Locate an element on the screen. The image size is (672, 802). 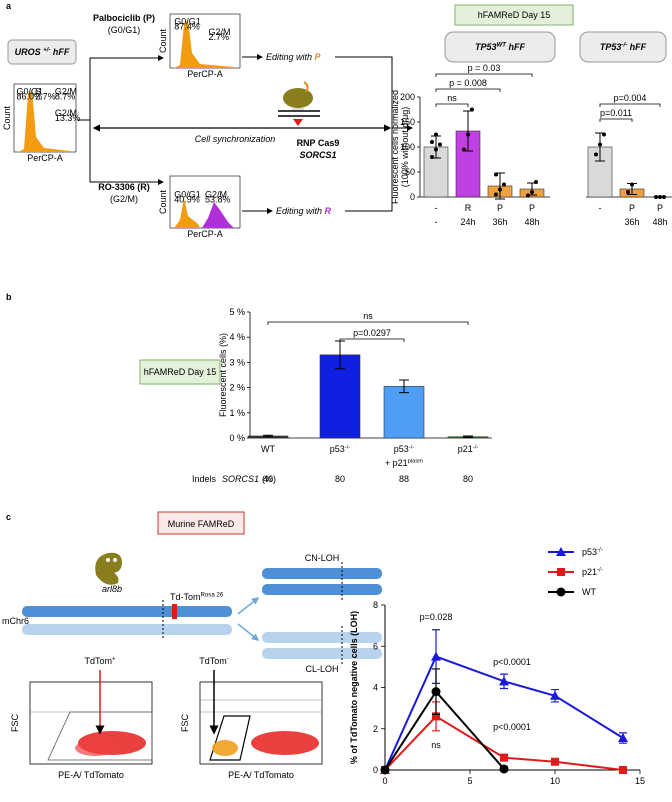
gate-percent: 13.3% is located at coordinates (68, 118).